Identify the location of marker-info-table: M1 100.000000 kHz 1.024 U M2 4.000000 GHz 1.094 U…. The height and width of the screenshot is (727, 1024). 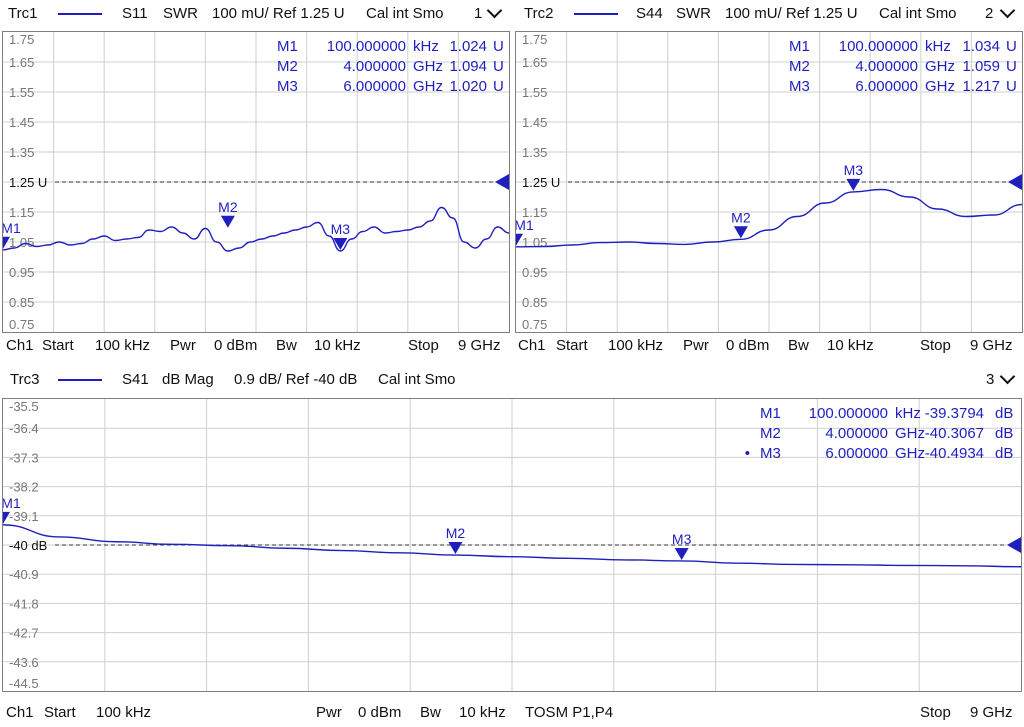
(390, 66).